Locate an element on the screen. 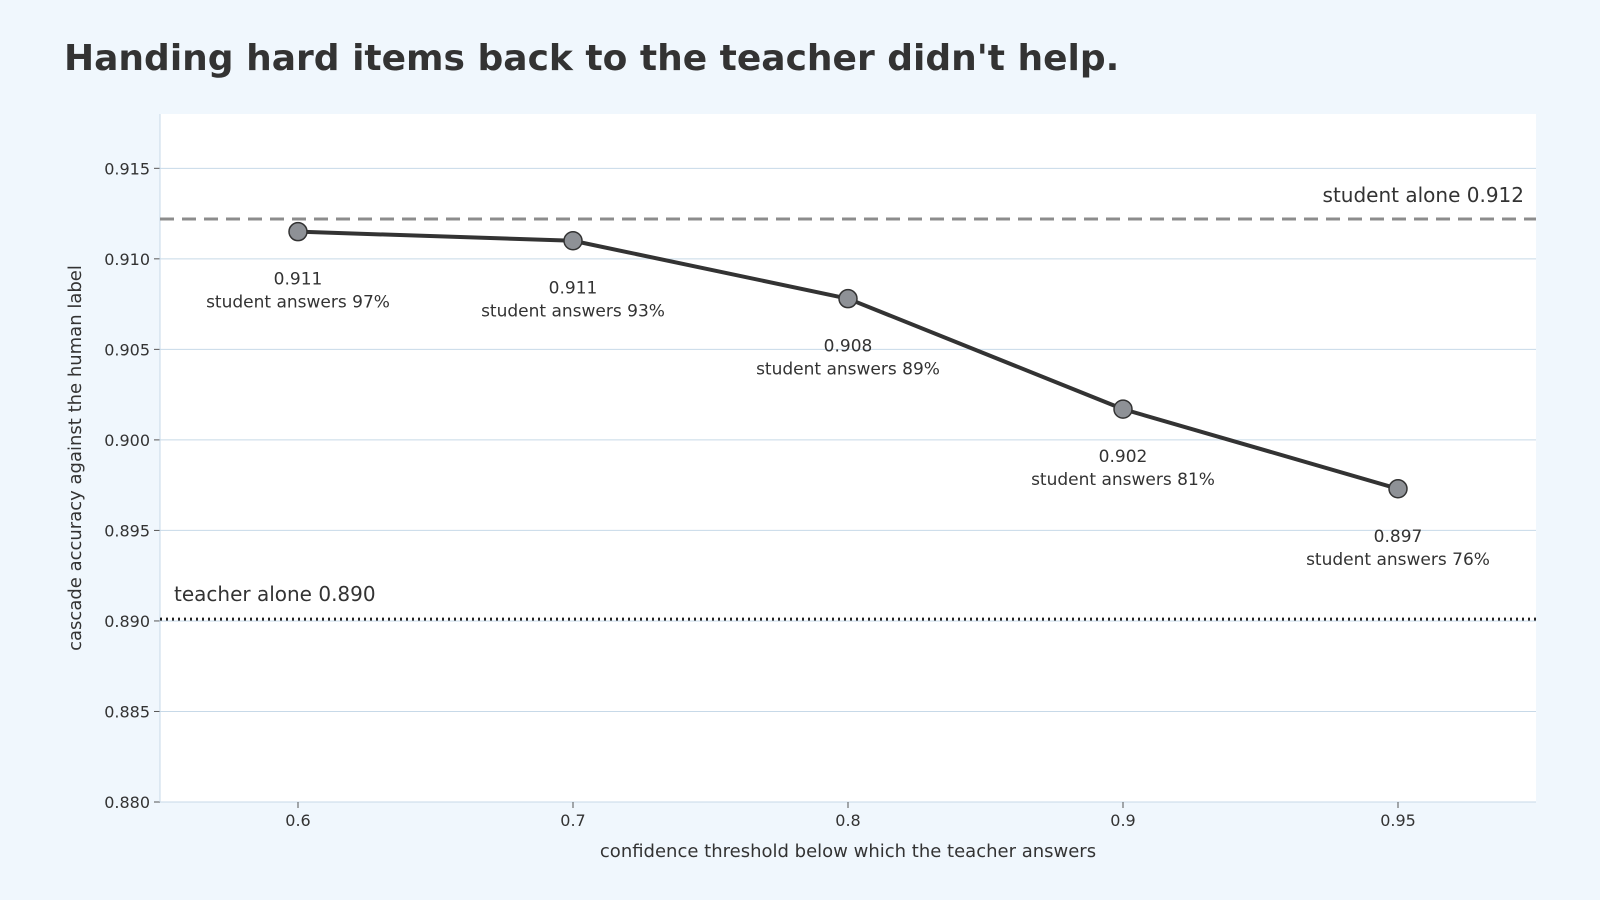 This screenshot has height=900, width=1600. x-tick-label: 0.9 is located at coordinates (1122, 820).